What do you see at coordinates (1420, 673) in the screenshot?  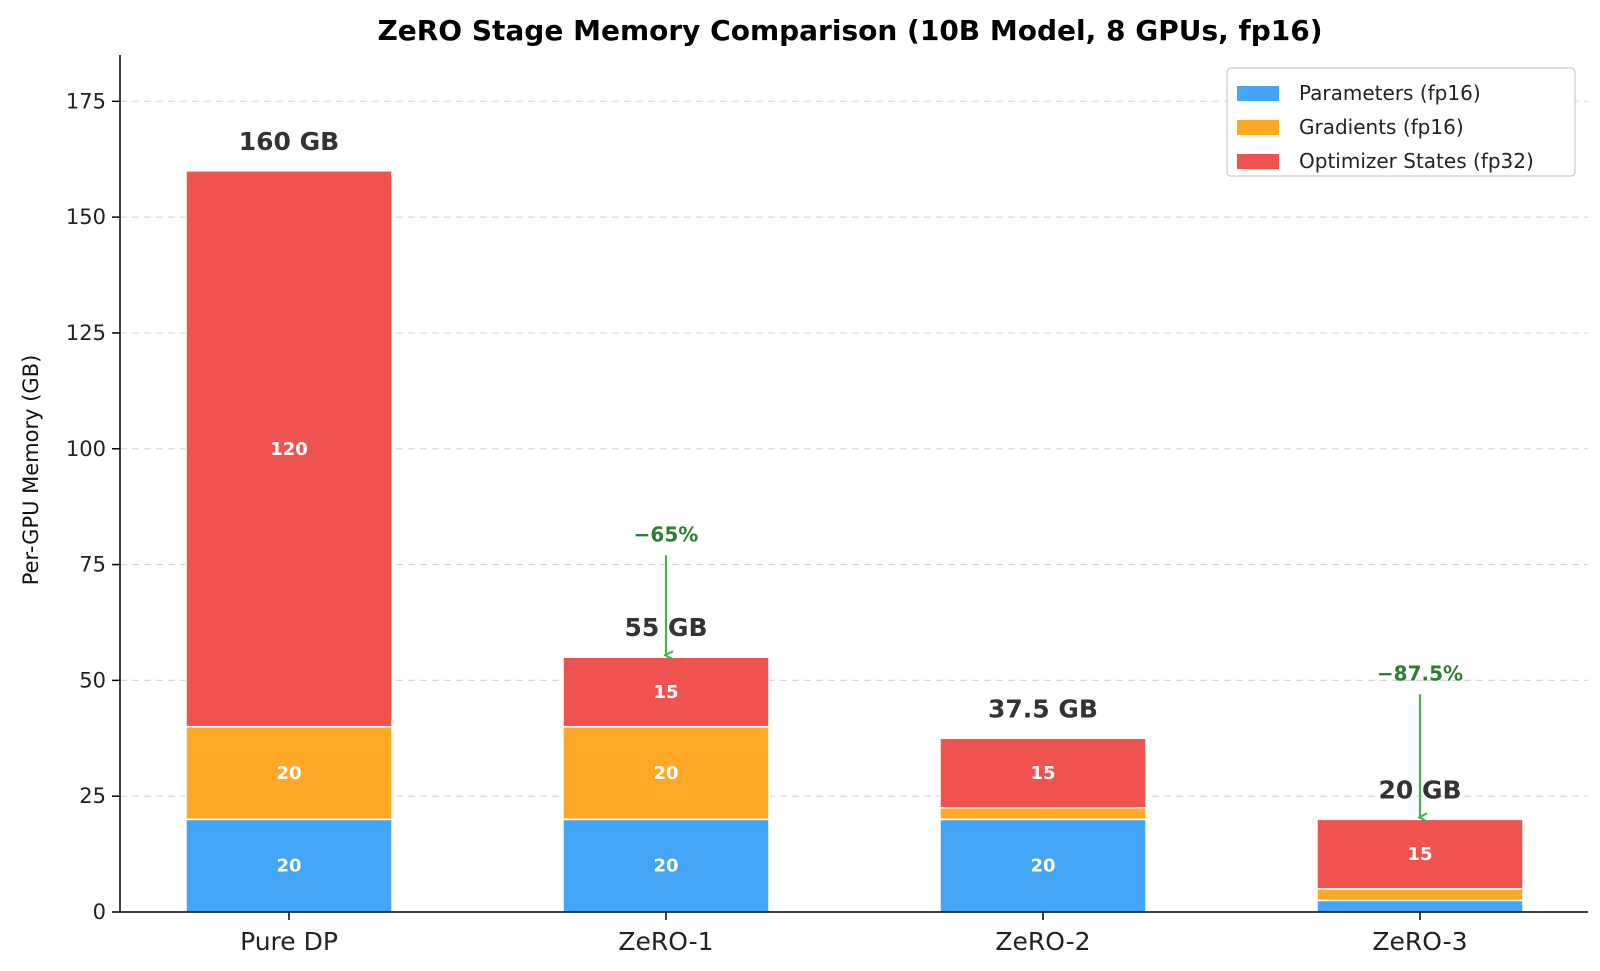 I see `reduction-label: −87.5%` at bounding box center [1420, 673].